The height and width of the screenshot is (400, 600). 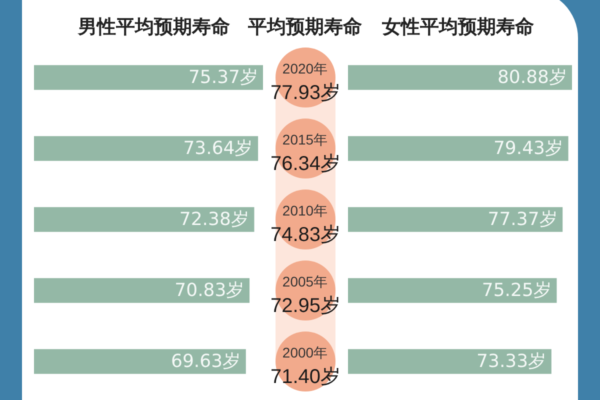 I want to click on chart-title: 女性平均预期寿命, so click(x=458, y=27).